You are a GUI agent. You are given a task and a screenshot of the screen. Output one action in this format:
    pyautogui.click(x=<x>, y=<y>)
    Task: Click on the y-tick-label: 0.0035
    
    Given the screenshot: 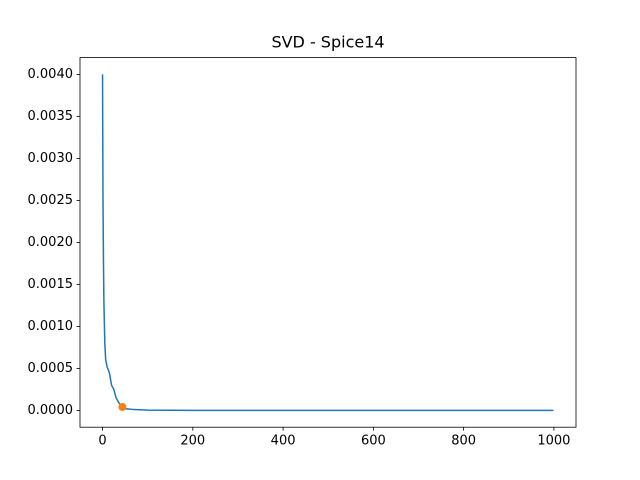 What is the action you would take?
    pyautogui.click(x=51, y=116)
    